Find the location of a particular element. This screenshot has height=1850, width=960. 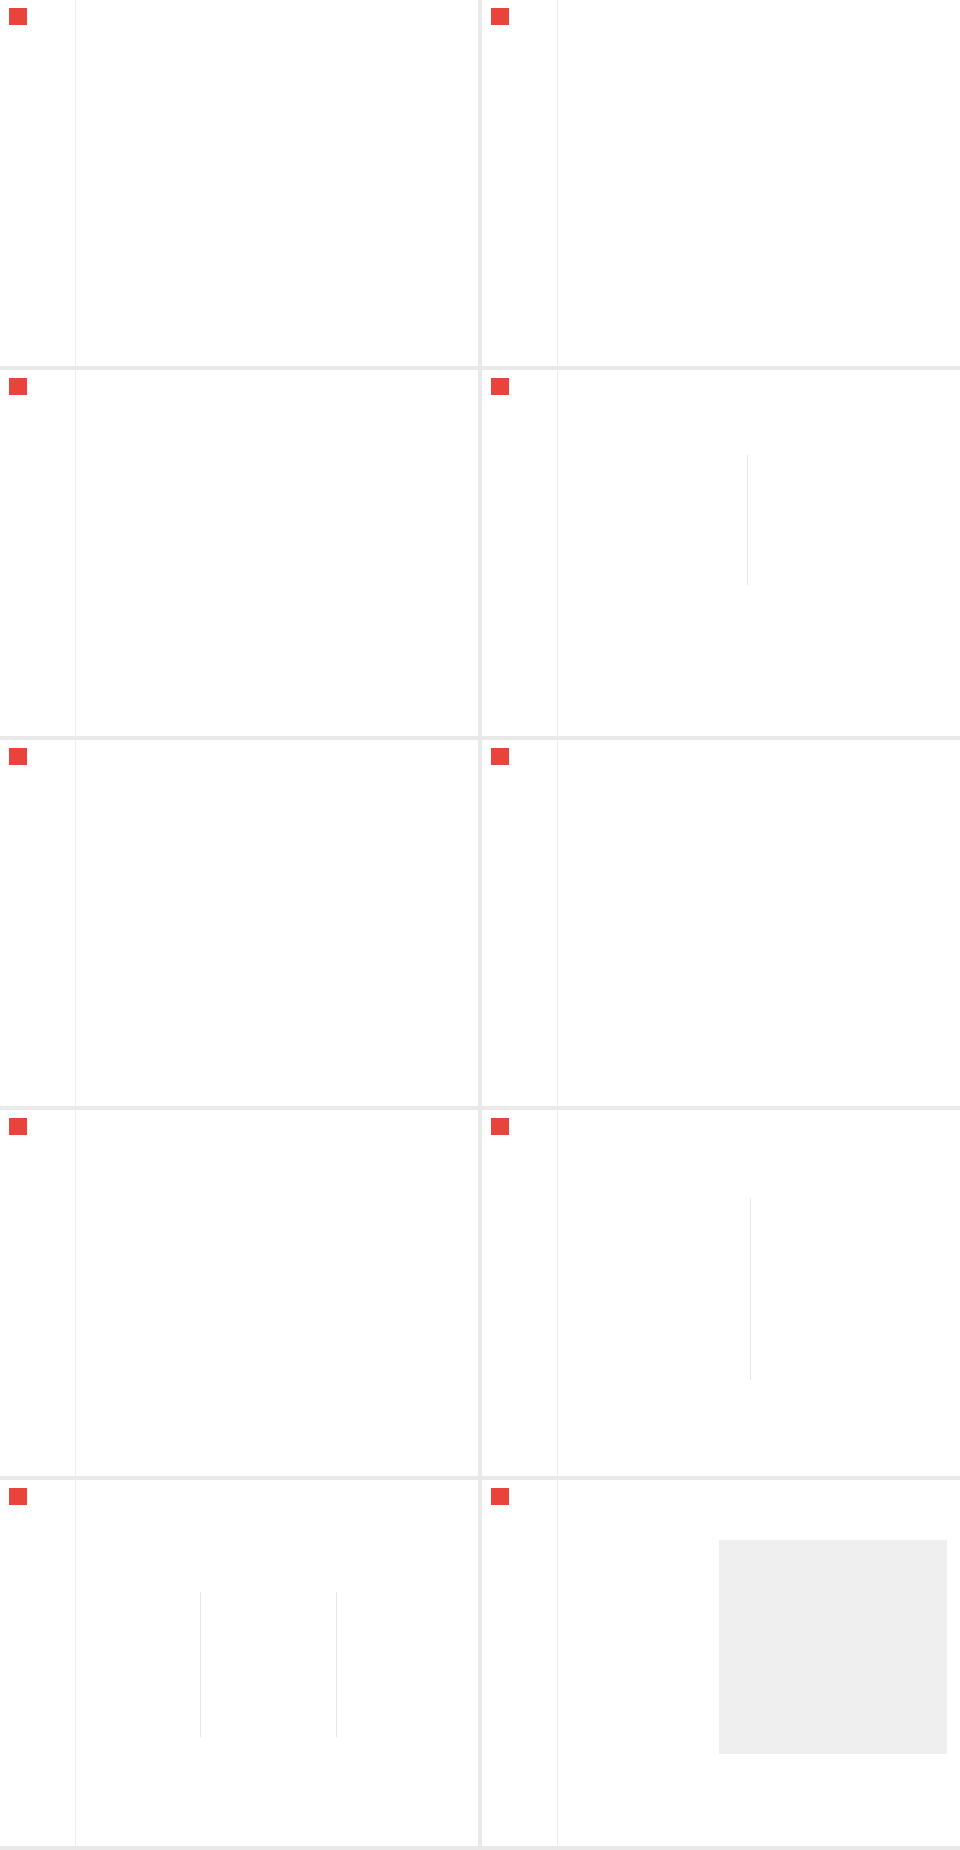

caption-right is located at coordinates (845, 601).